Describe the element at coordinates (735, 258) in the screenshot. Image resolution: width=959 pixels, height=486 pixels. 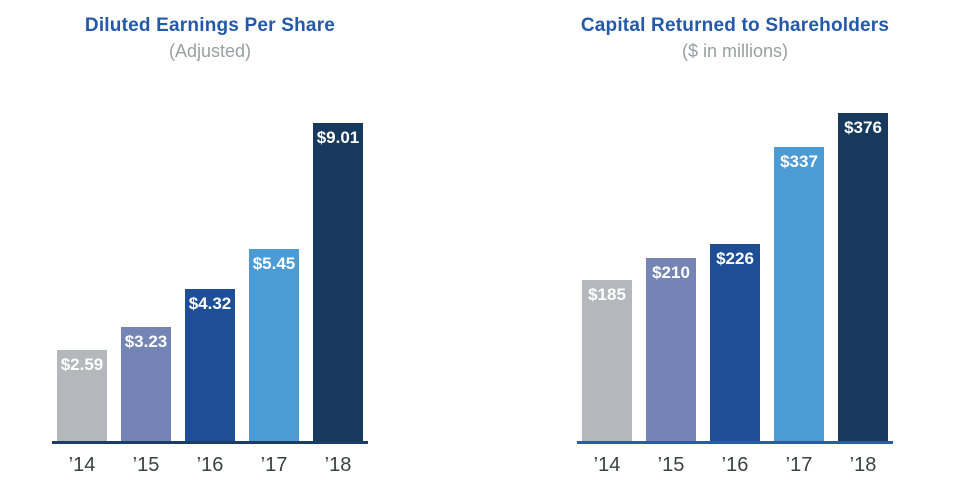
I see `bar-value-label: $226` at that location.